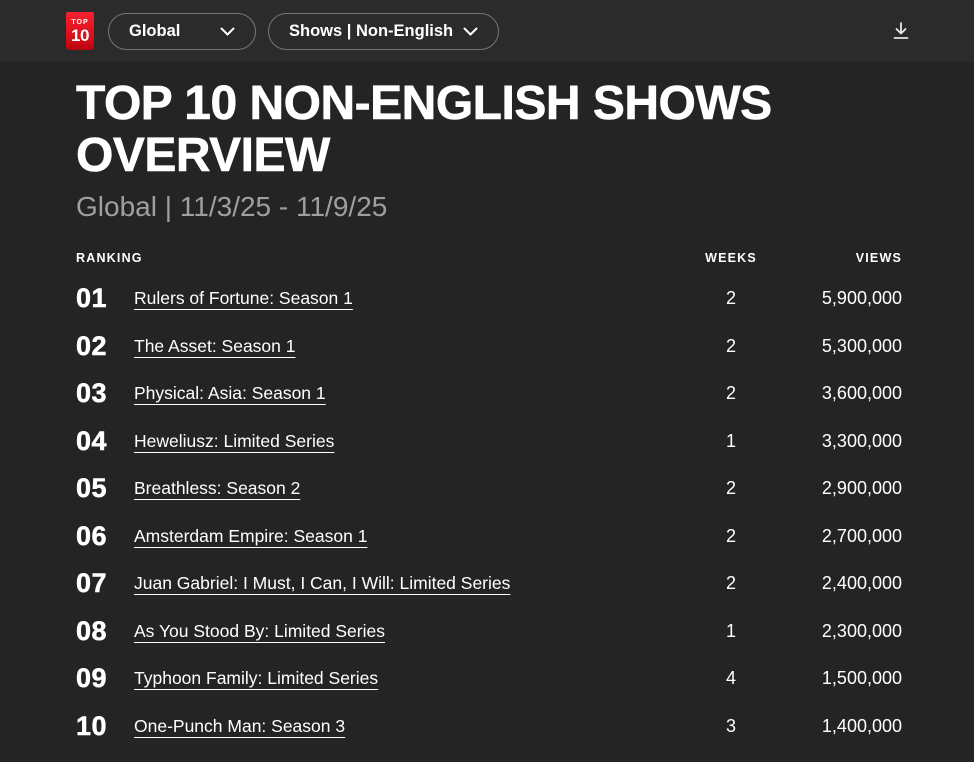 Image resolution: width=974 pixels, height=762 pixels. I want to click on views-value: 3,300,000, so click(861, 440).